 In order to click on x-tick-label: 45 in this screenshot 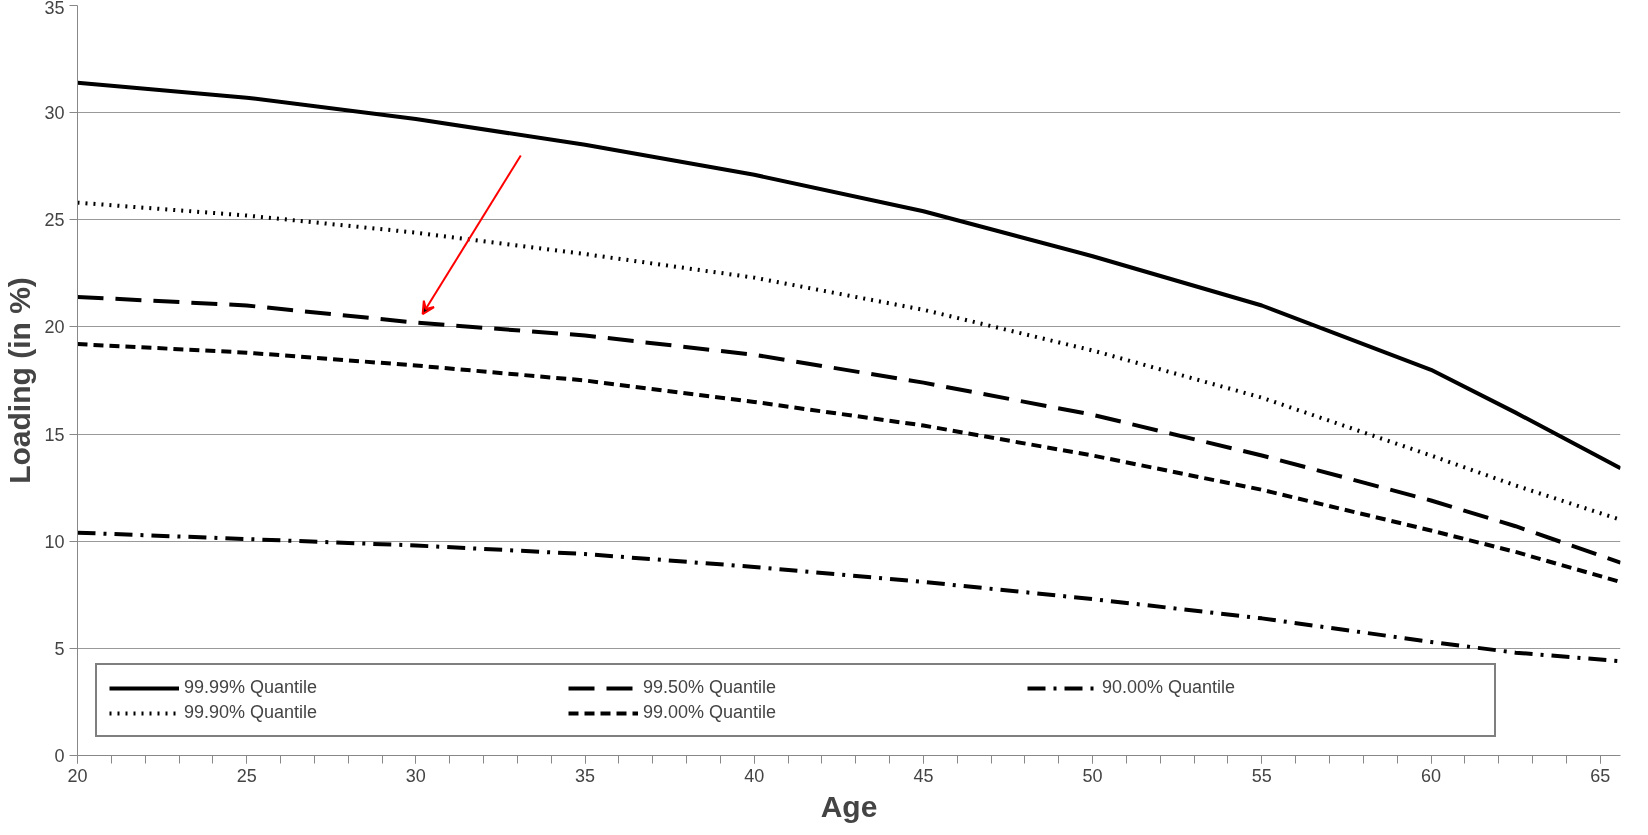, I will do `click(923, 775)`.